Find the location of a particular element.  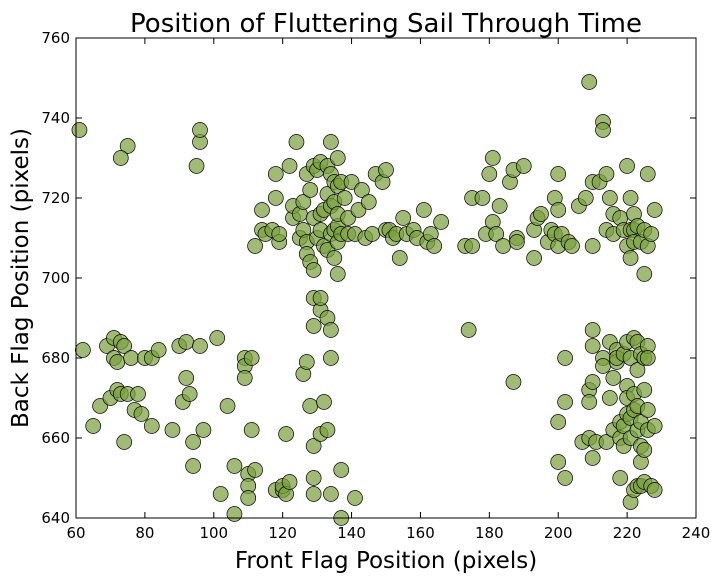

x-tick-label: 180 is located at coordinates (489, 533).